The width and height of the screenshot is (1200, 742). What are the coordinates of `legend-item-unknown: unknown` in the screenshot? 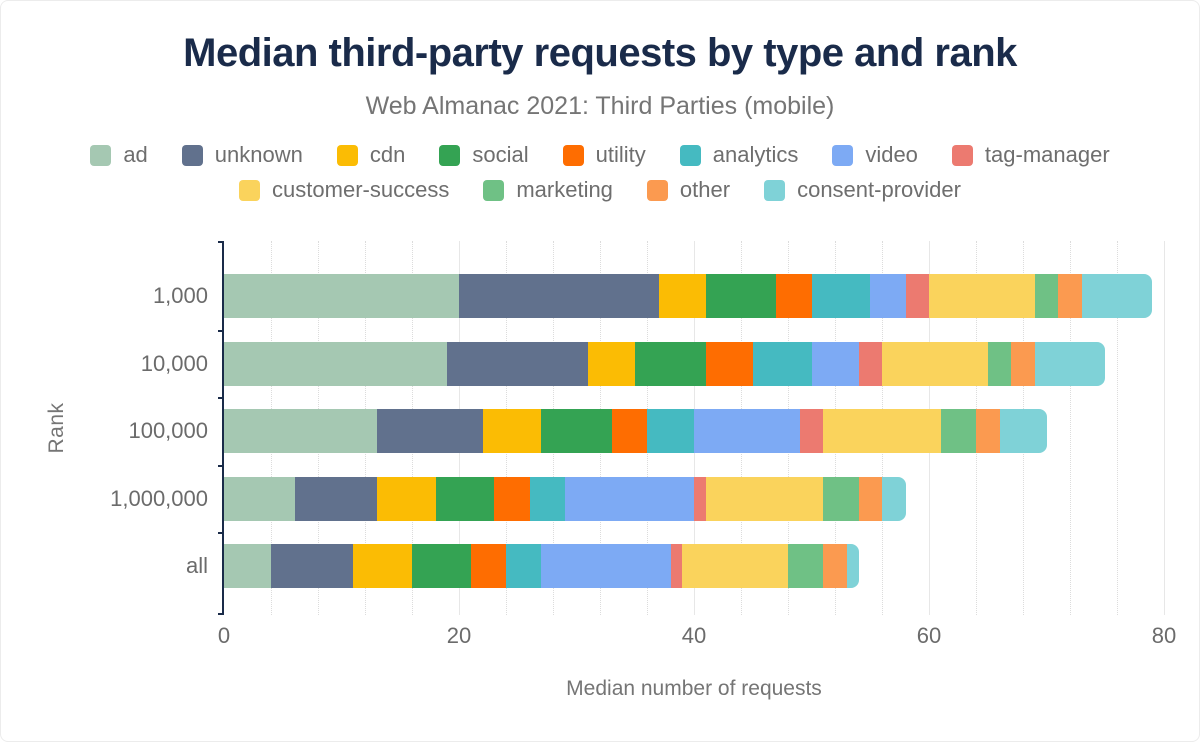 It's located at (242, 155).